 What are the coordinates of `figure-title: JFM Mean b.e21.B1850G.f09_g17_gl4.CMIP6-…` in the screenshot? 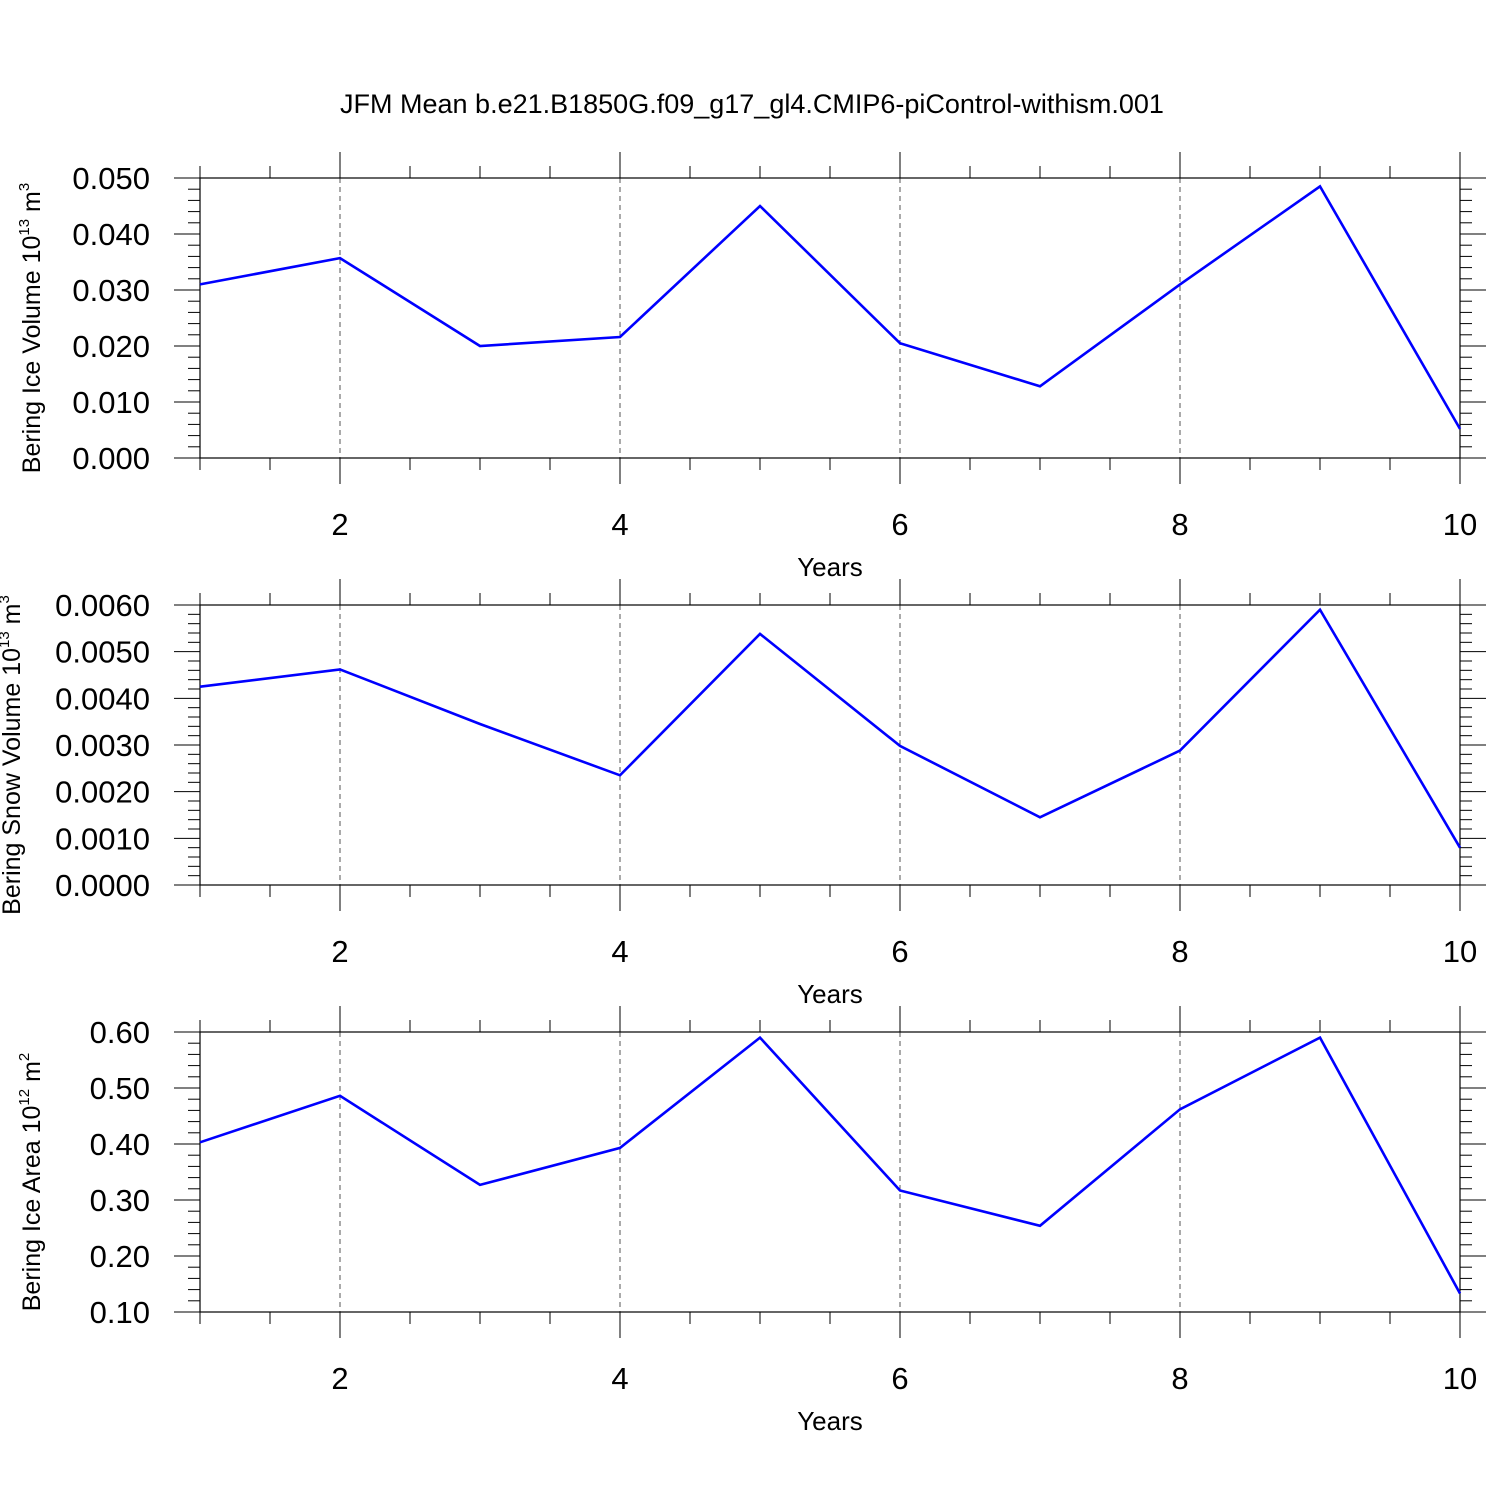 It's located at (752, 104).